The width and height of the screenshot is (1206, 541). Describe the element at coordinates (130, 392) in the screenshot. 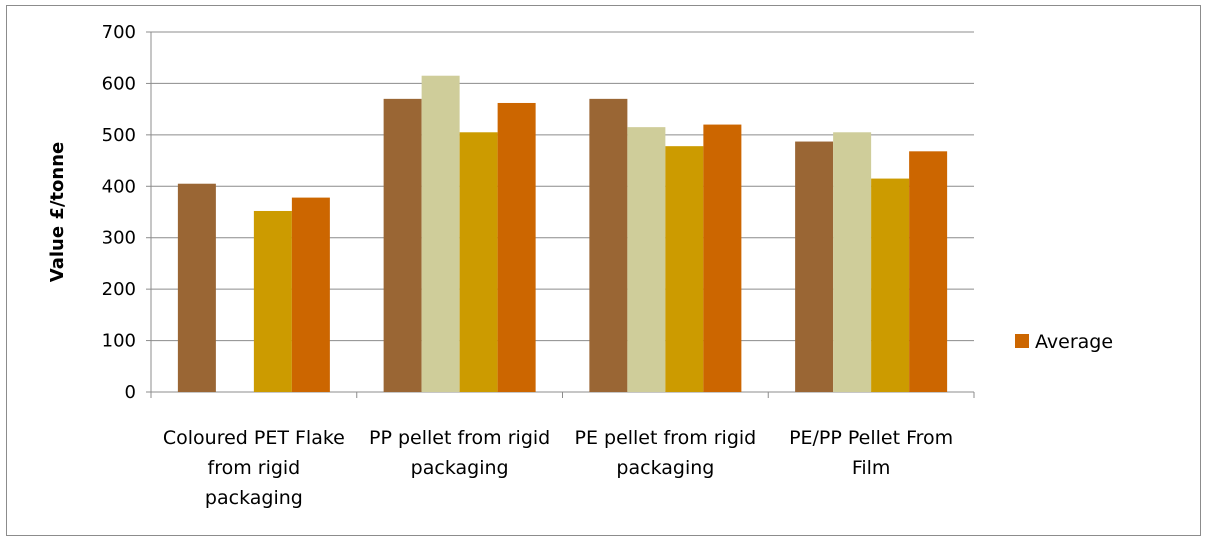

I see `y-tick-label: 0` at that location.